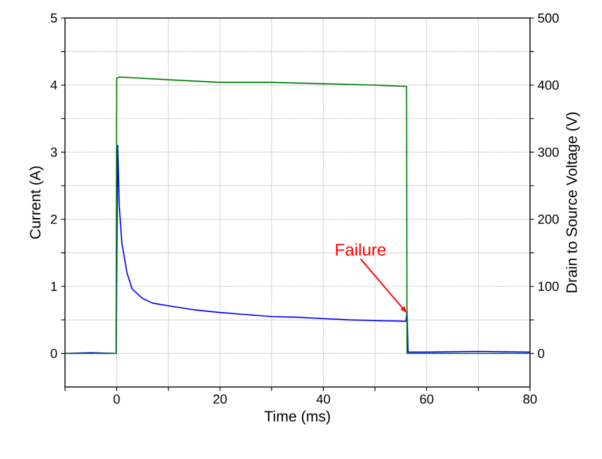 This screenshot has width=602, height=459. What do you see at coordinates (53, 353) in the screenshot?
I see `y-tick-label: 0` at bounding box center [53, 353].